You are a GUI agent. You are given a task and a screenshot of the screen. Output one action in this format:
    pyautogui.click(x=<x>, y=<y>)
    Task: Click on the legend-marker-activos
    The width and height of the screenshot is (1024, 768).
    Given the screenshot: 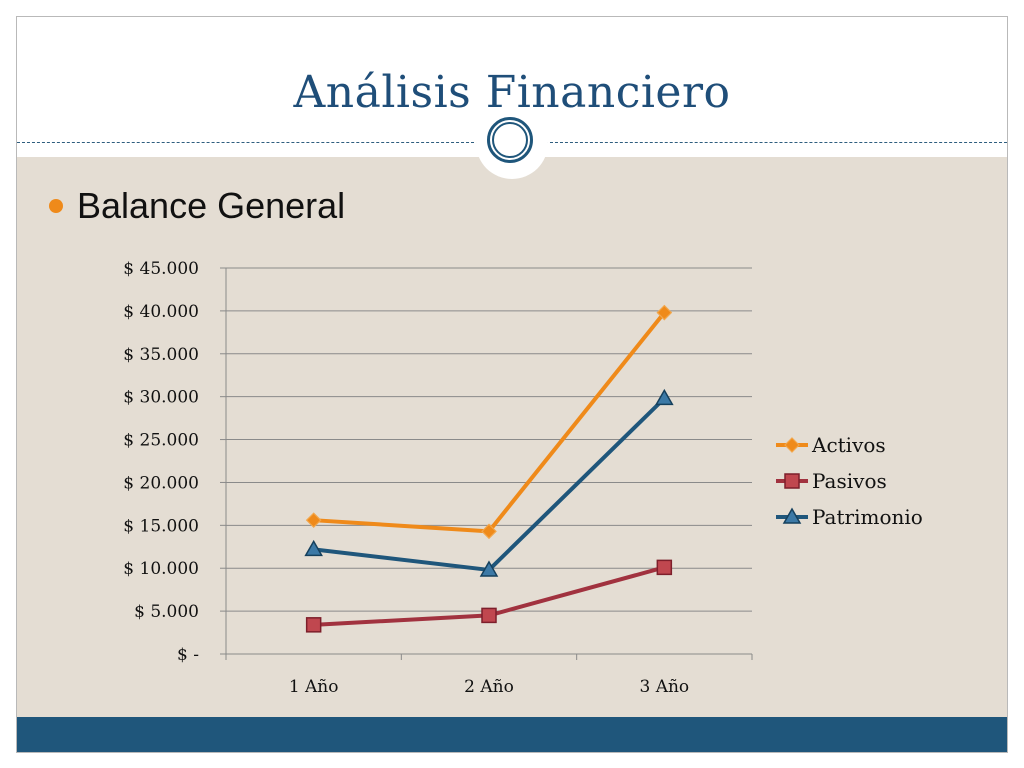 What is the action you would take?
    pyautogui.click(x=792, y=445)
    